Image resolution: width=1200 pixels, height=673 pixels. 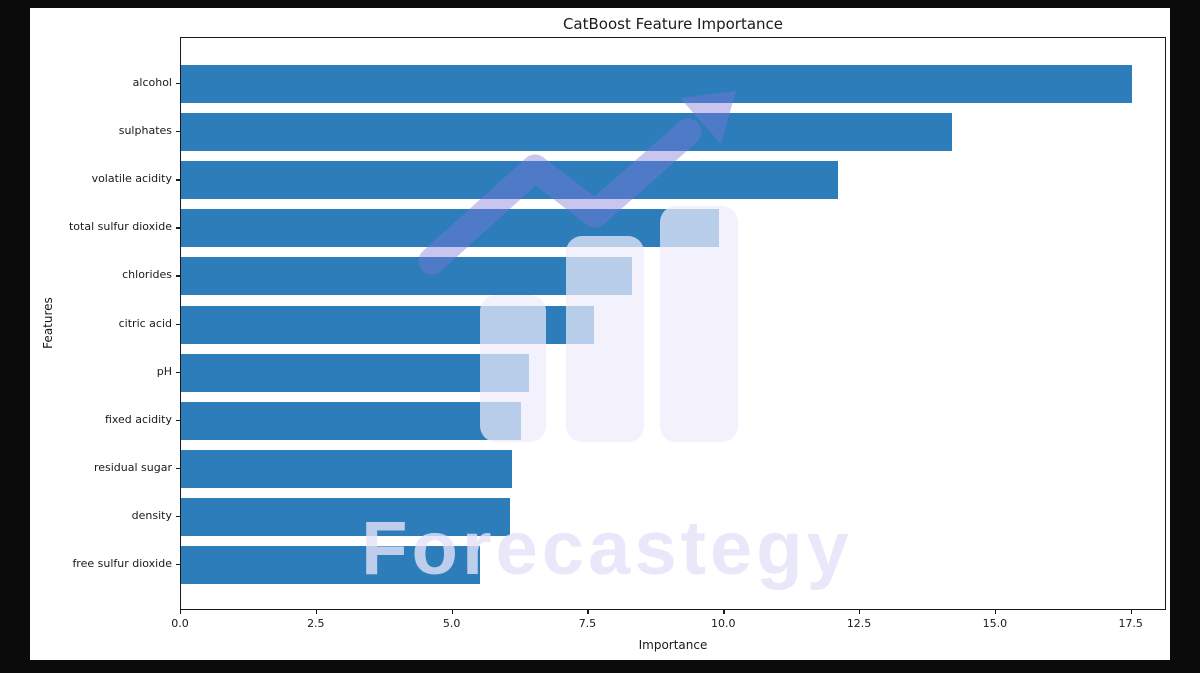 What do you see at coordinates (330, 565) in the screenshot?
I see `bar-free-sulfur-dioxide` at bounding box center [330, 565].